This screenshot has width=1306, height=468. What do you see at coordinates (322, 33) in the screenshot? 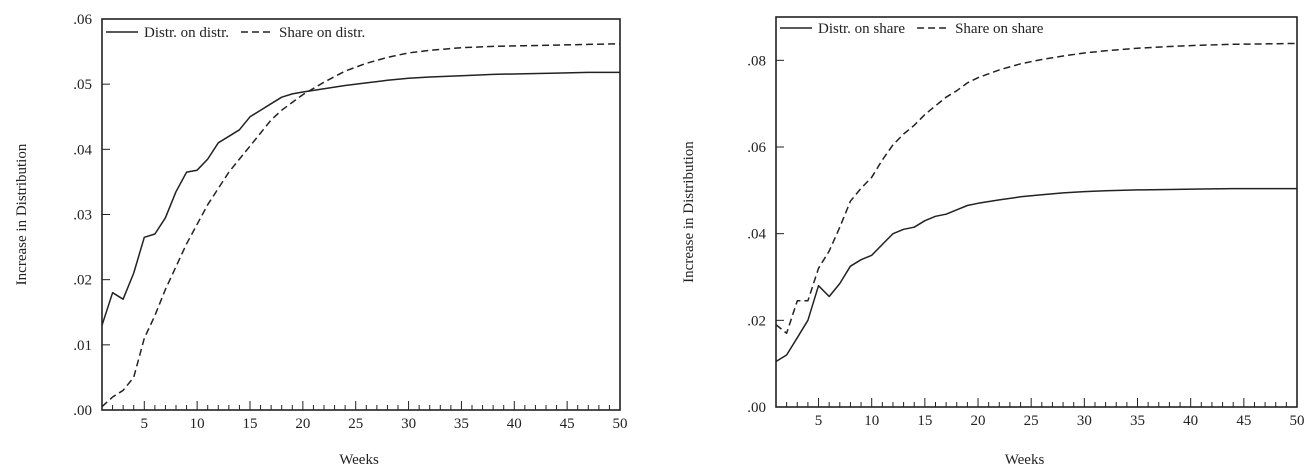
I see `legend-label: Share on distr.` at bounding box center [322, 33].